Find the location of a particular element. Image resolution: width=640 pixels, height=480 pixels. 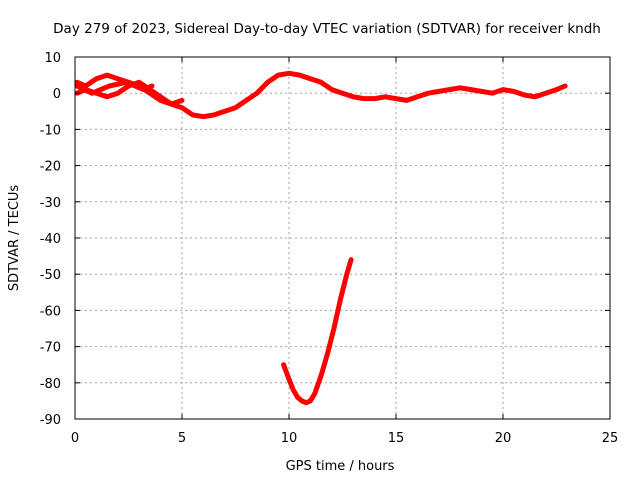

x-tick-label: 25 is located at coordinates (610, 438).